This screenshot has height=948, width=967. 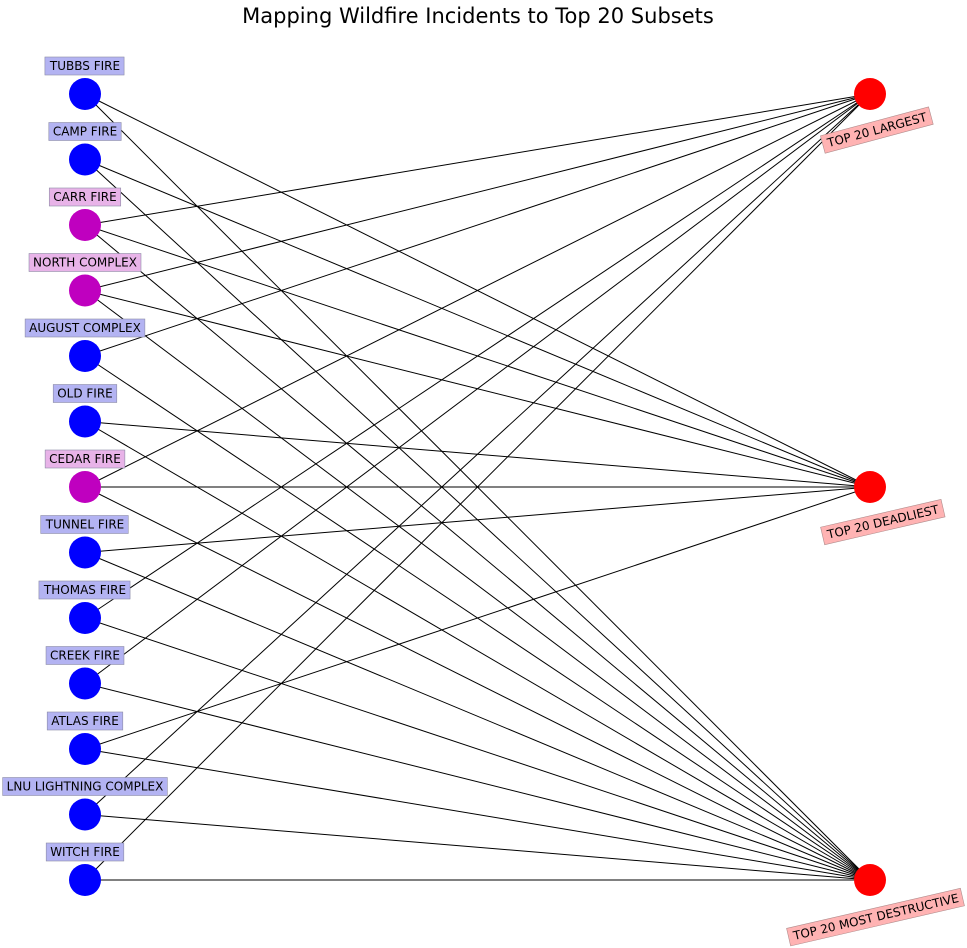 I want to click on fire-label-text: LNU LIGHTNING COMPLEX, so click(x=85, y=787).